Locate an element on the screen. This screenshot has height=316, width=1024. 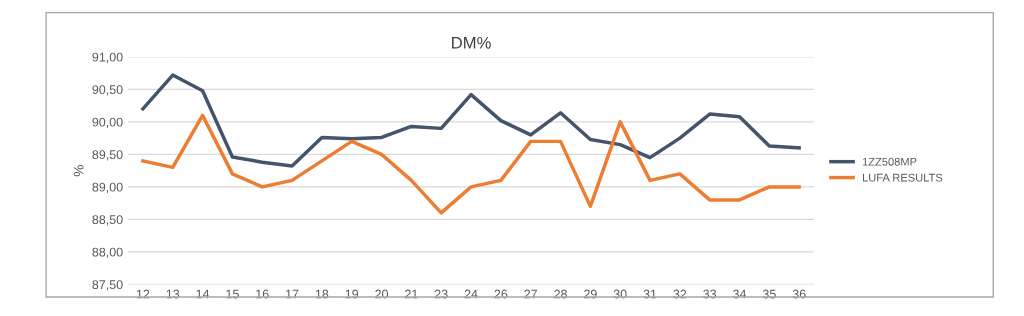
x-tick-label: 29 is located at coordinates (590, 294).